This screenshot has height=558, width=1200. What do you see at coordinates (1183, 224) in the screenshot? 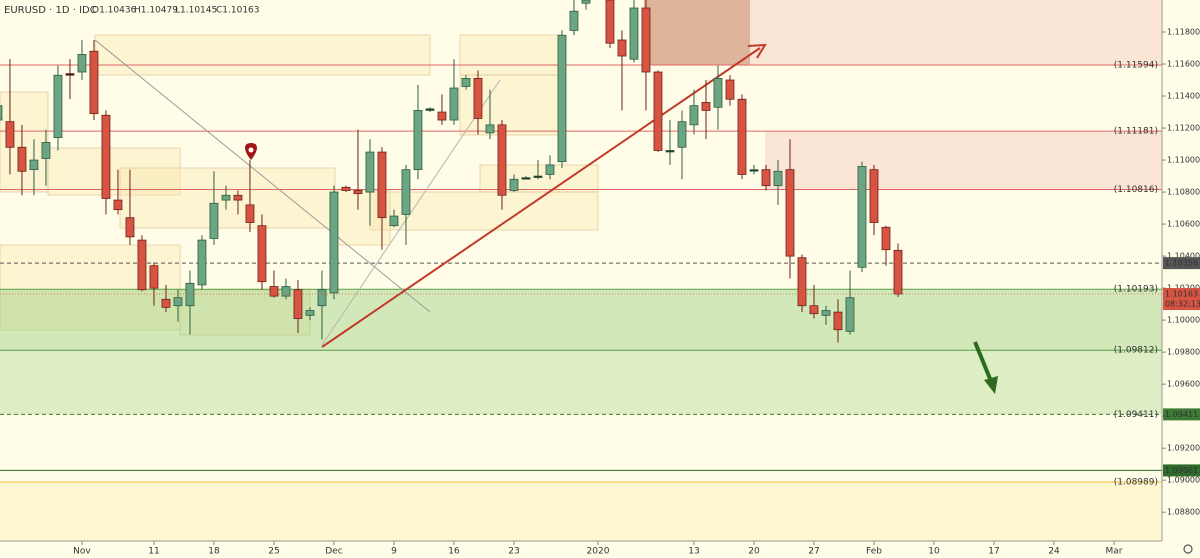
I see `y-tick-label: 1.10600` at bounding box center [1183, 224].